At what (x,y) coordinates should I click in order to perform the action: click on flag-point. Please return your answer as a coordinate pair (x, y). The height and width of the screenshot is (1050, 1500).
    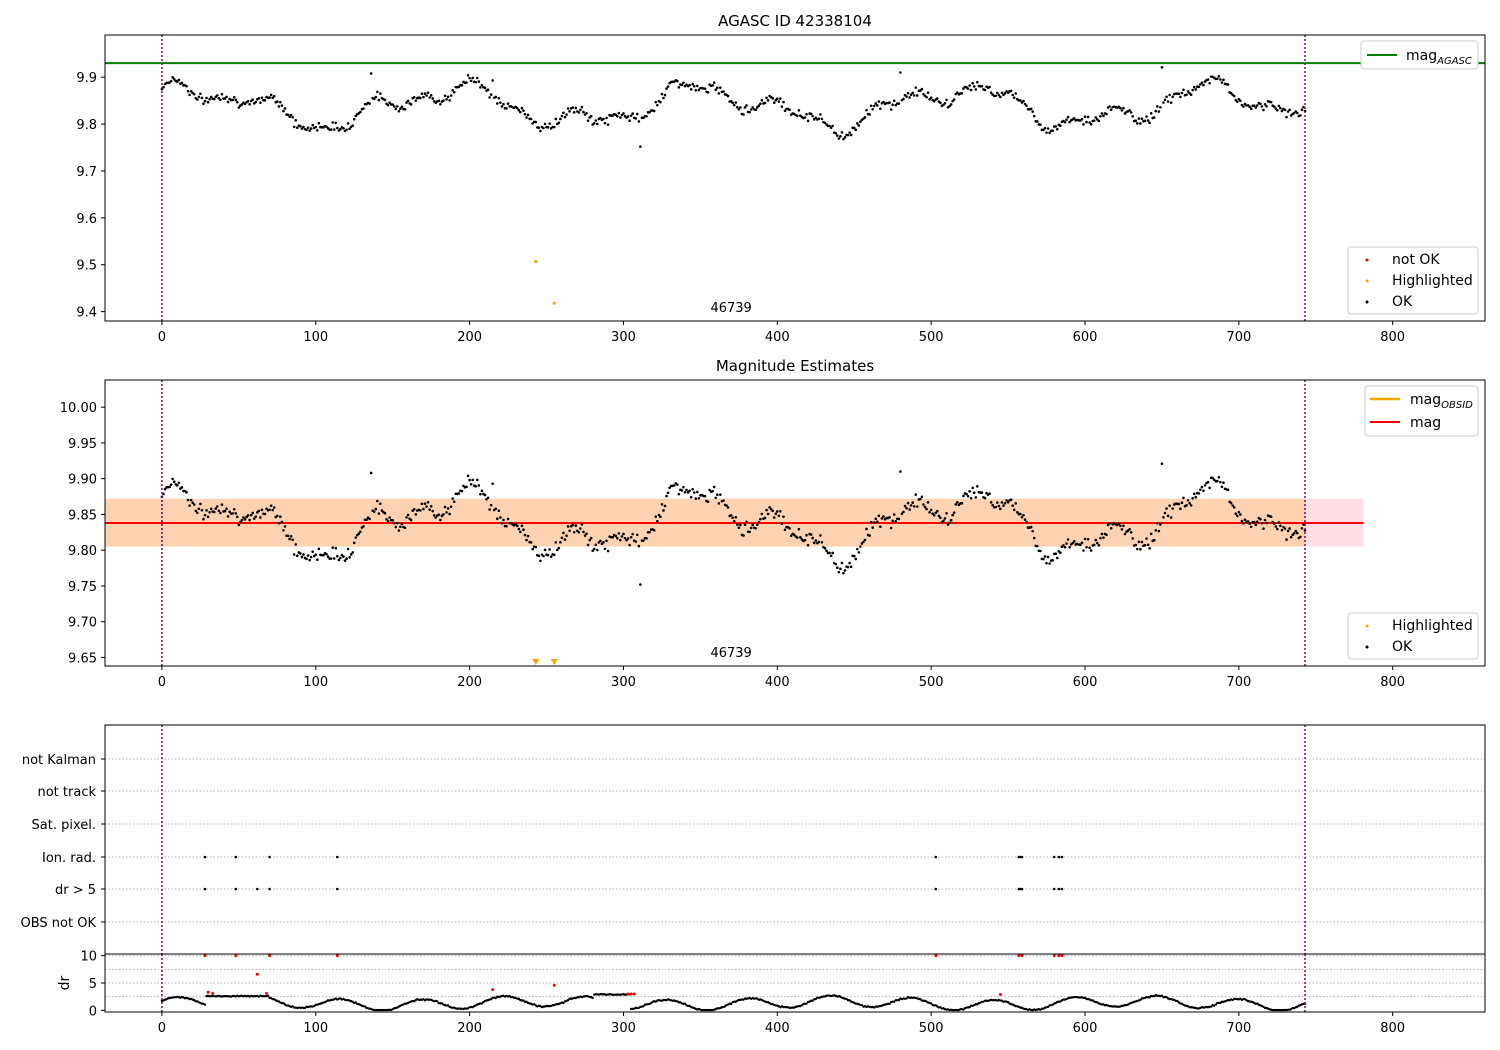
    Looking at the image, I should click on (337, 889).